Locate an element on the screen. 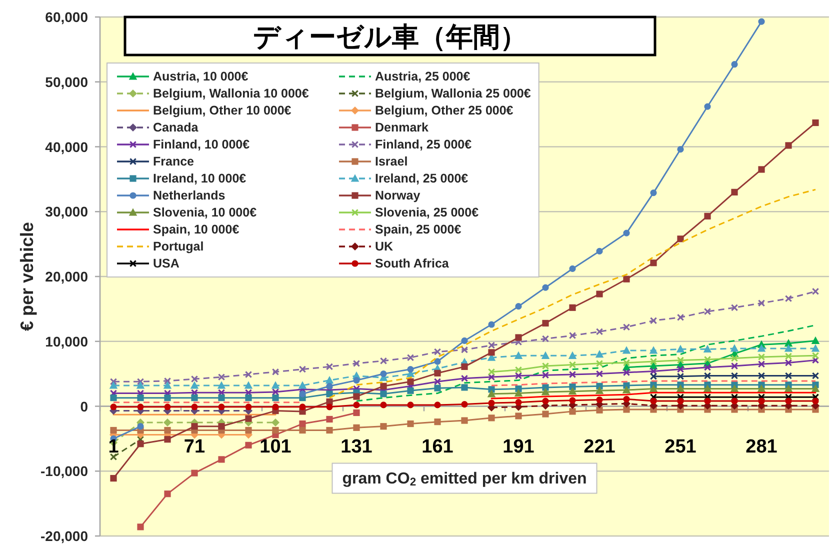  x-tick-label: 161 is located at coordinates (438, 446).